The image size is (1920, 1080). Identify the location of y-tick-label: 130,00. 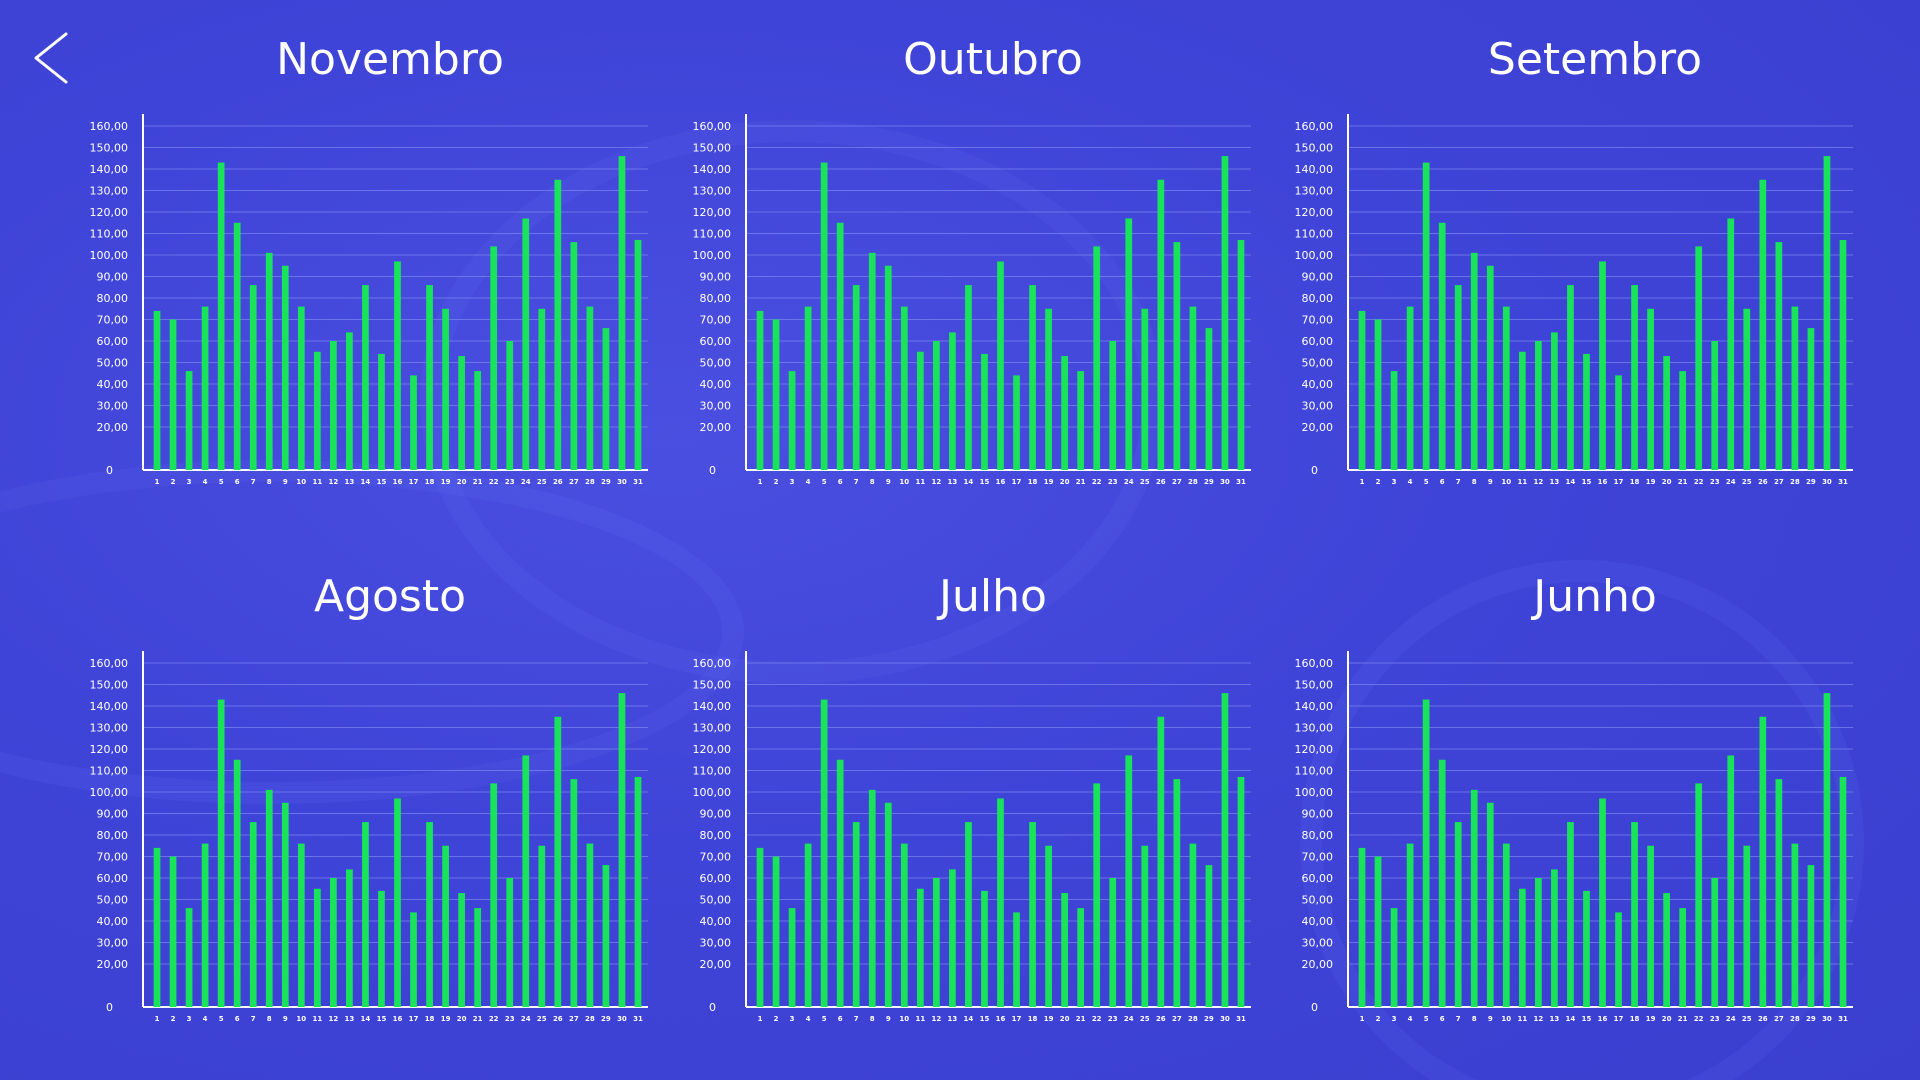
(109, 728).